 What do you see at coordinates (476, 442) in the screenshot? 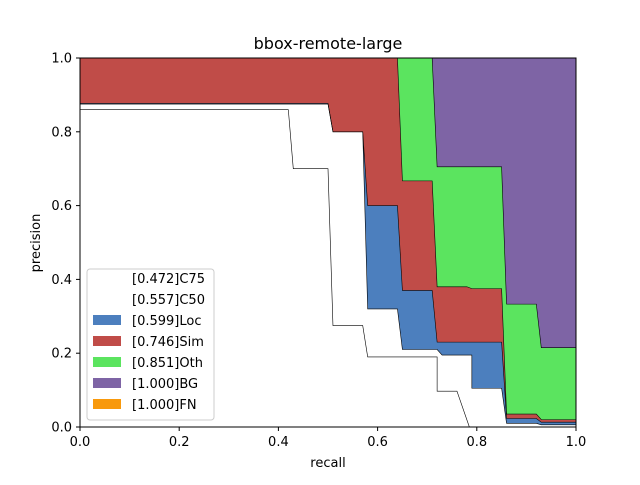
I see `x-tick-label: 0.8` at bounding box center [476, 442].